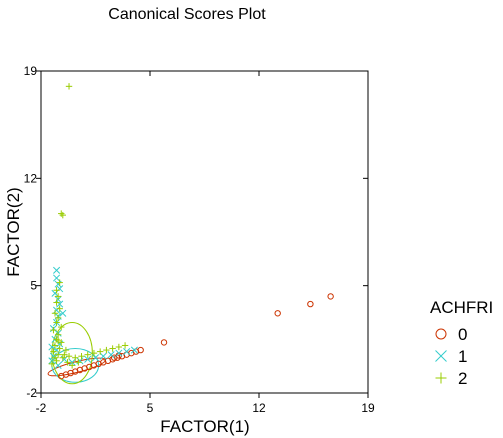 Image resolution: width=503 pixels, height=438 pixels. I want to click on x-tick-label: 5, so click(150, 408).